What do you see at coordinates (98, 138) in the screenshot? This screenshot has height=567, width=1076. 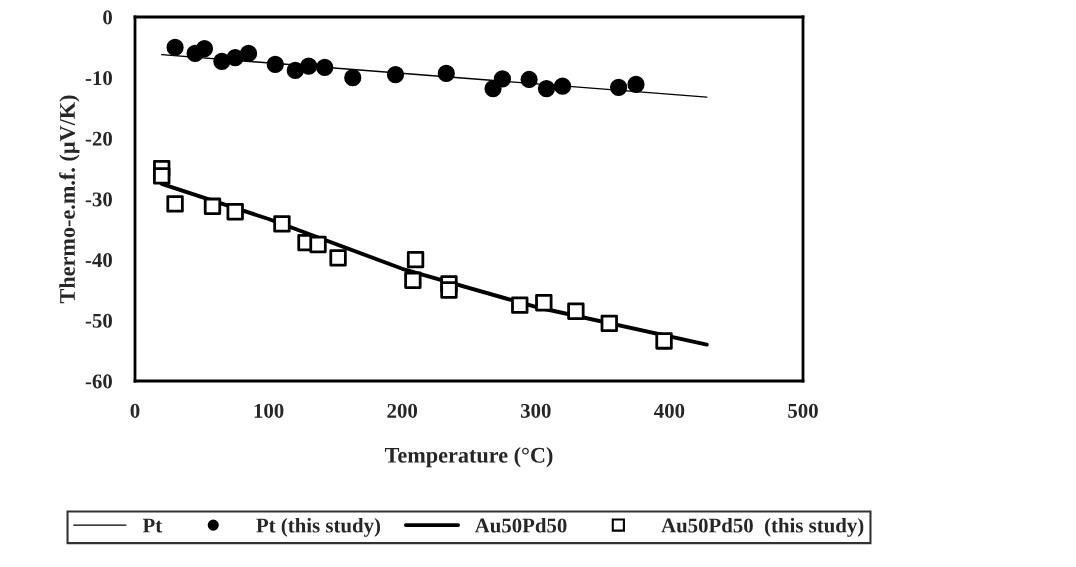 I see `y-tick-label: -20` at bounding box center [98, 138].